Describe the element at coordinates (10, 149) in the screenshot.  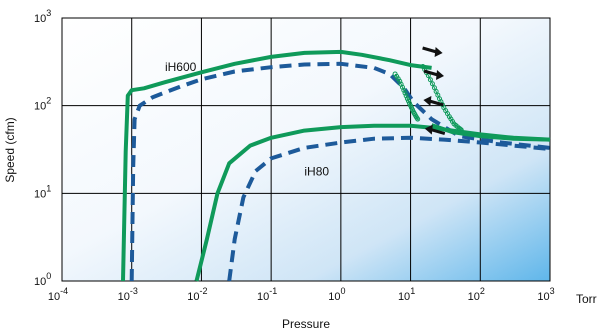
I see `y-axis-label: Speed (cfm)` at that location.